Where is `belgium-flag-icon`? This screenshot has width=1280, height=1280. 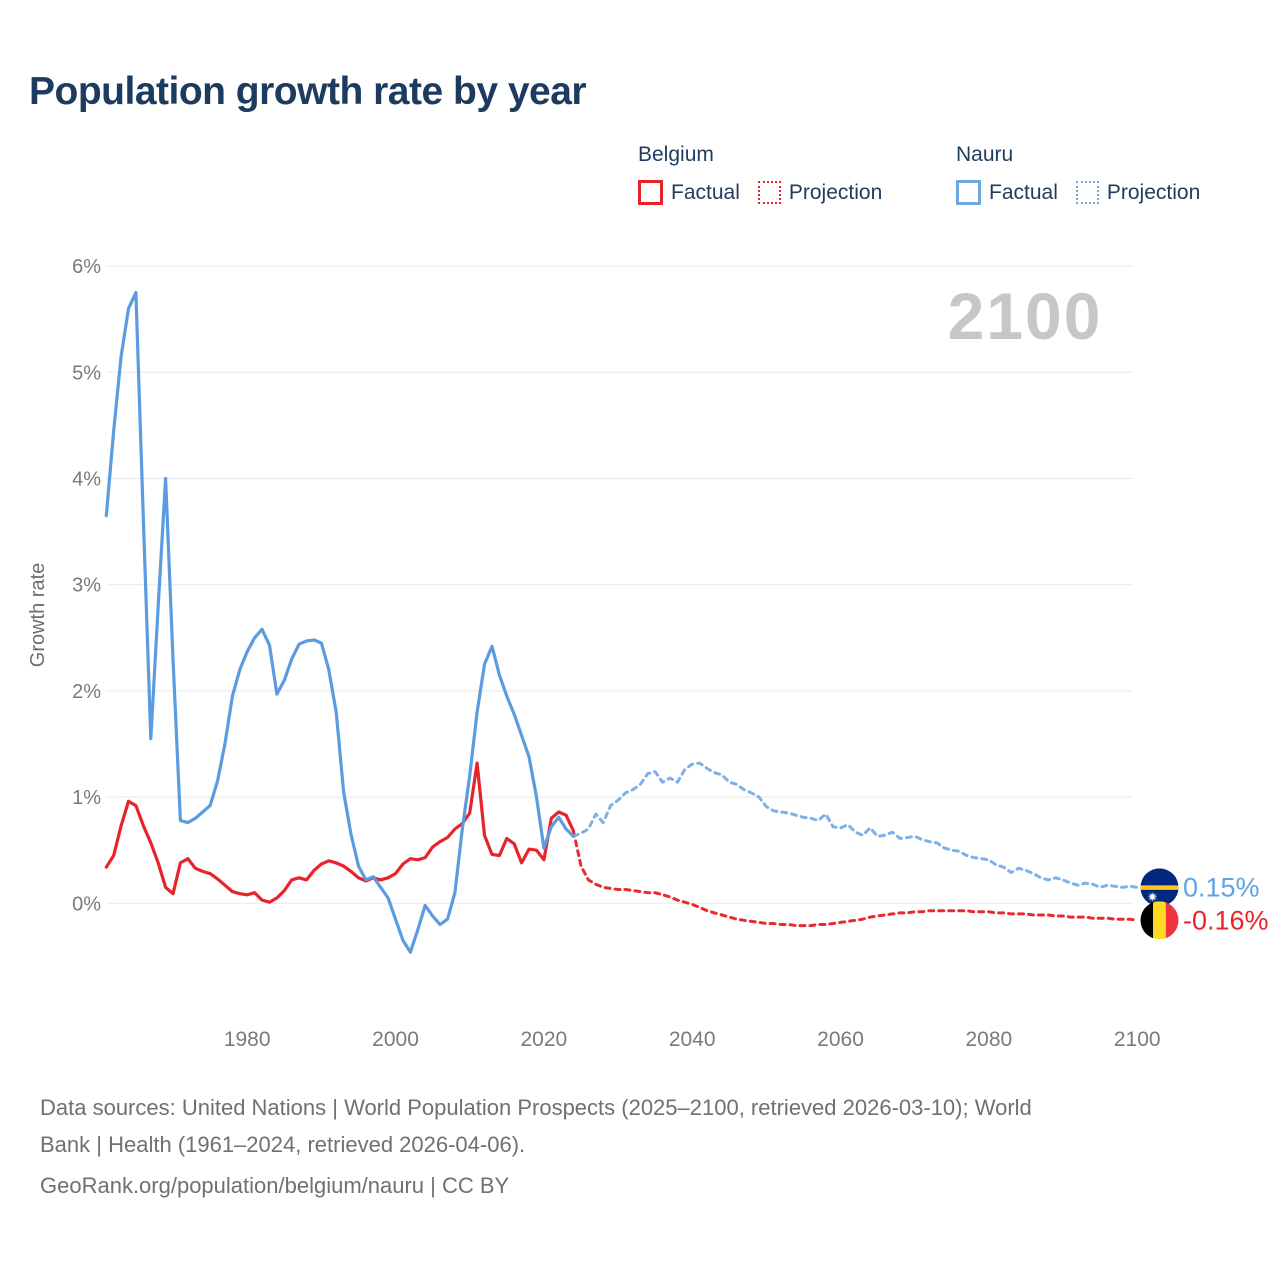
belgium-flag-icon is located at coordinates (1159, 920).